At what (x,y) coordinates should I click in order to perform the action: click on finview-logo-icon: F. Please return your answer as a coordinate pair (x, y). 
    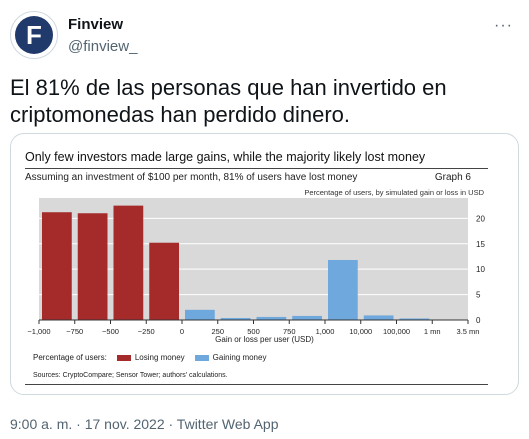
    Looking at the image, I should click on (34, 35).